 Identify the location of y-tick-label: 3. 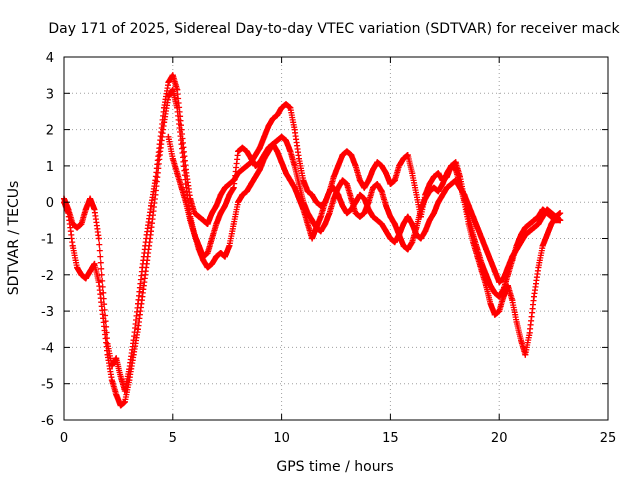
(50, 94).